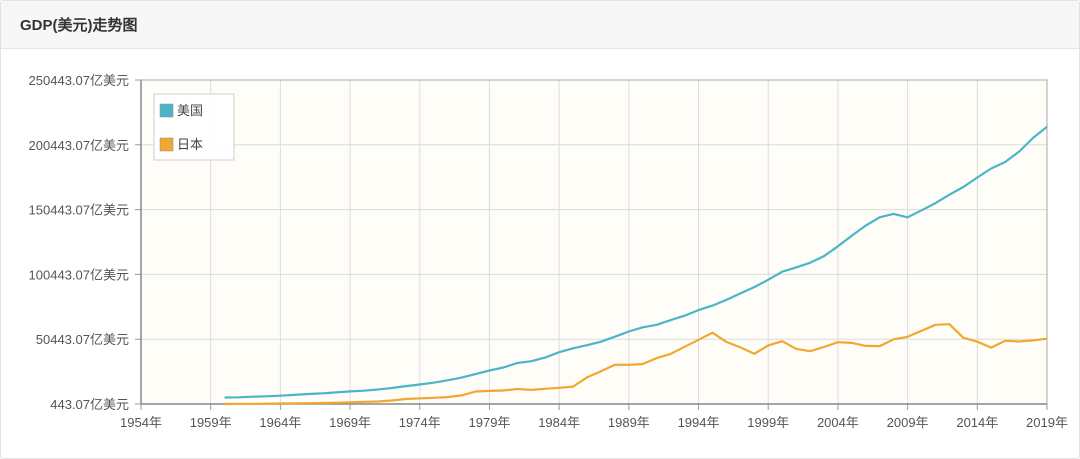 This screenshot has width=1080, height=459. What do you see at coordinates (838, 422) in the screenshot?
I see `x-tick-label: 2004年` at bounding box center [838, 422].